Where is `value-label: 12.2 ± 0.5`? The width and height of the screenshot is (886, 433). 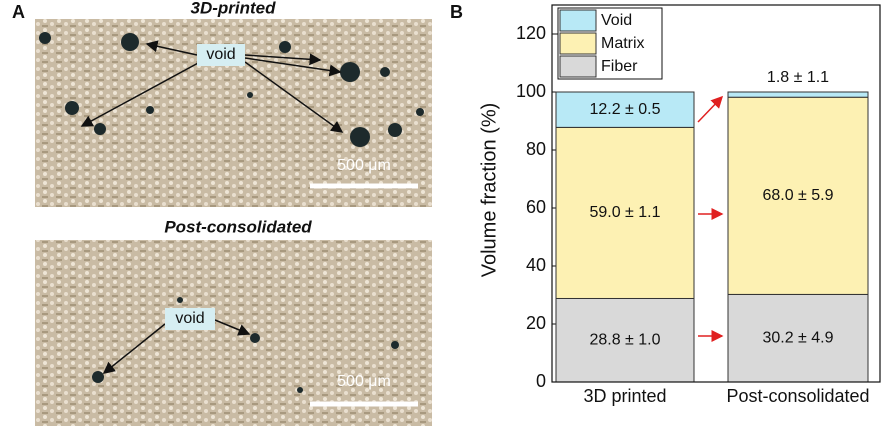
value-label: 12.2 ± 0.5 is located at coordinates (624, 109).